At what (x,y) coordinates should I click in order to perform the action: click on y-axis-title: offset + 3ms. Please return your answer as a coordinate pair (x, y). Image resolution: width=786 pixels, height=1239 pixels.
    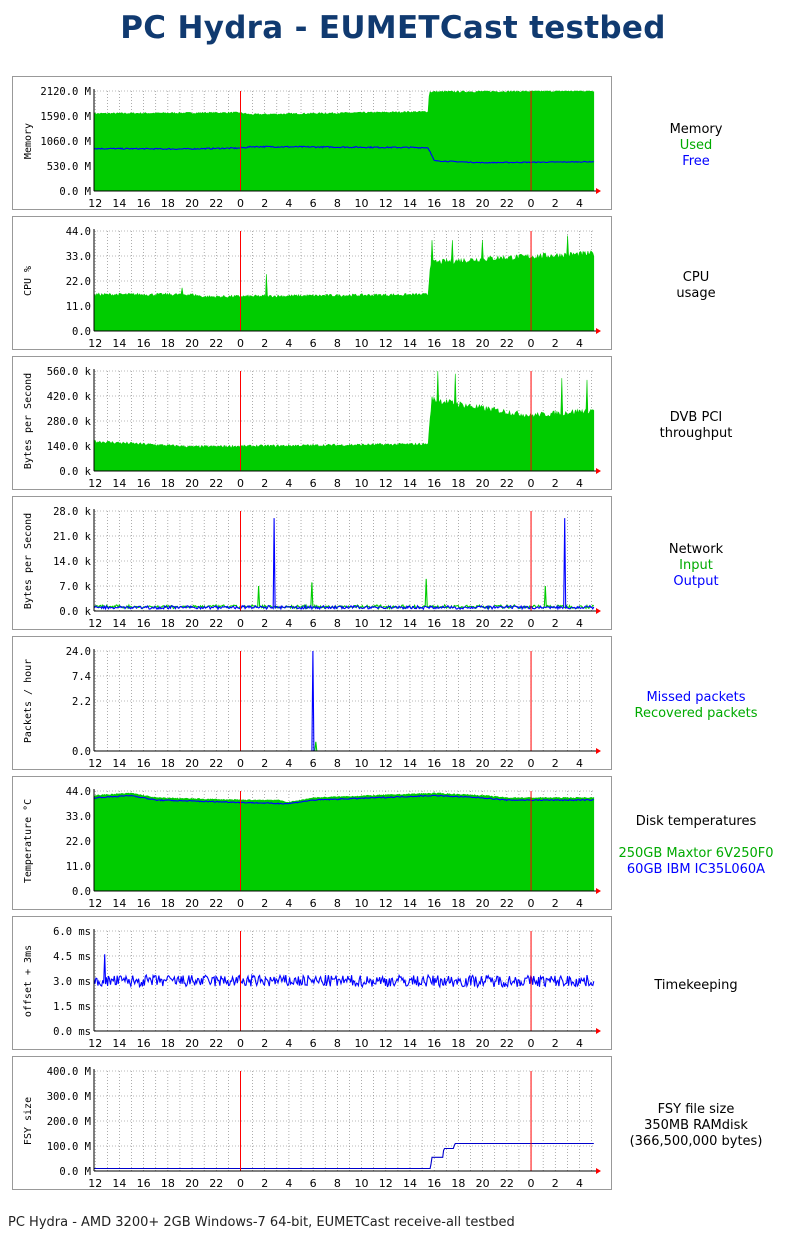
    Looking at the image, I should click on (28, 981).